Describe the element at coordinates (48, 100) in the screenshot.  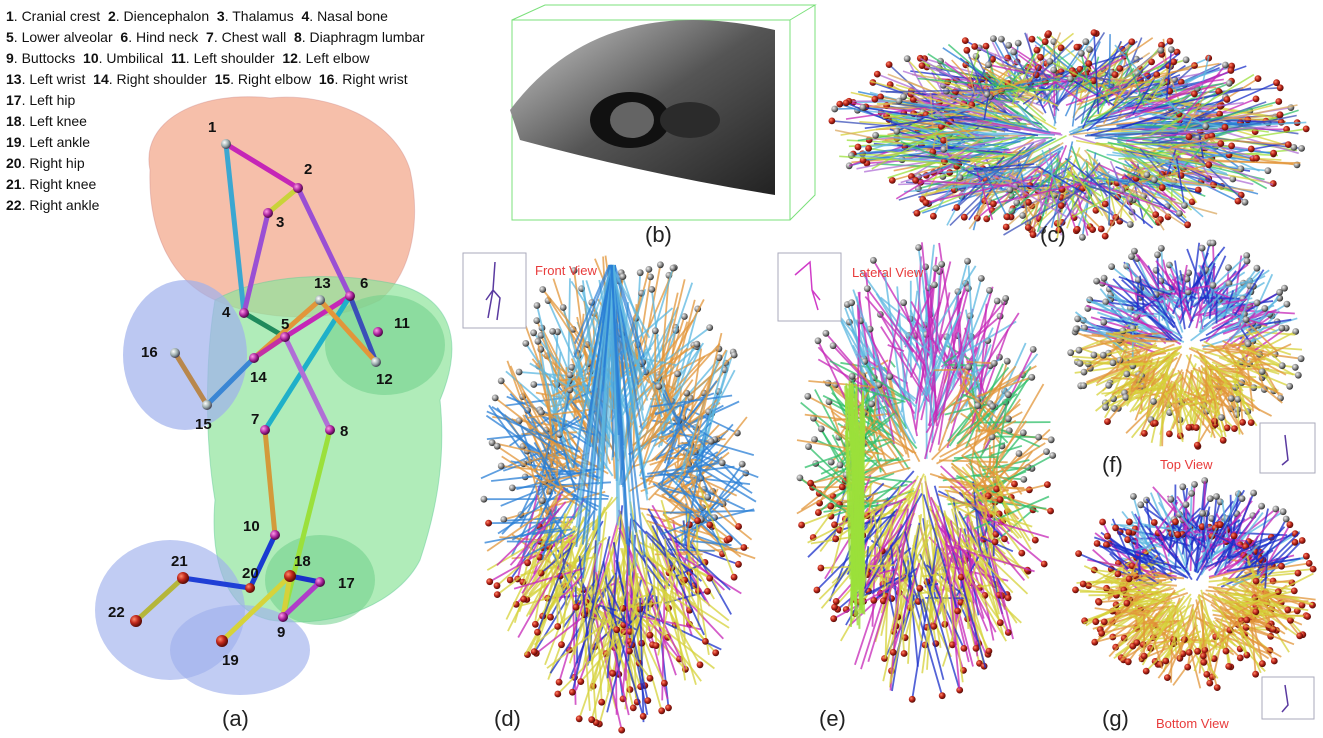
I see `legend-text: . Left hip` at that location.